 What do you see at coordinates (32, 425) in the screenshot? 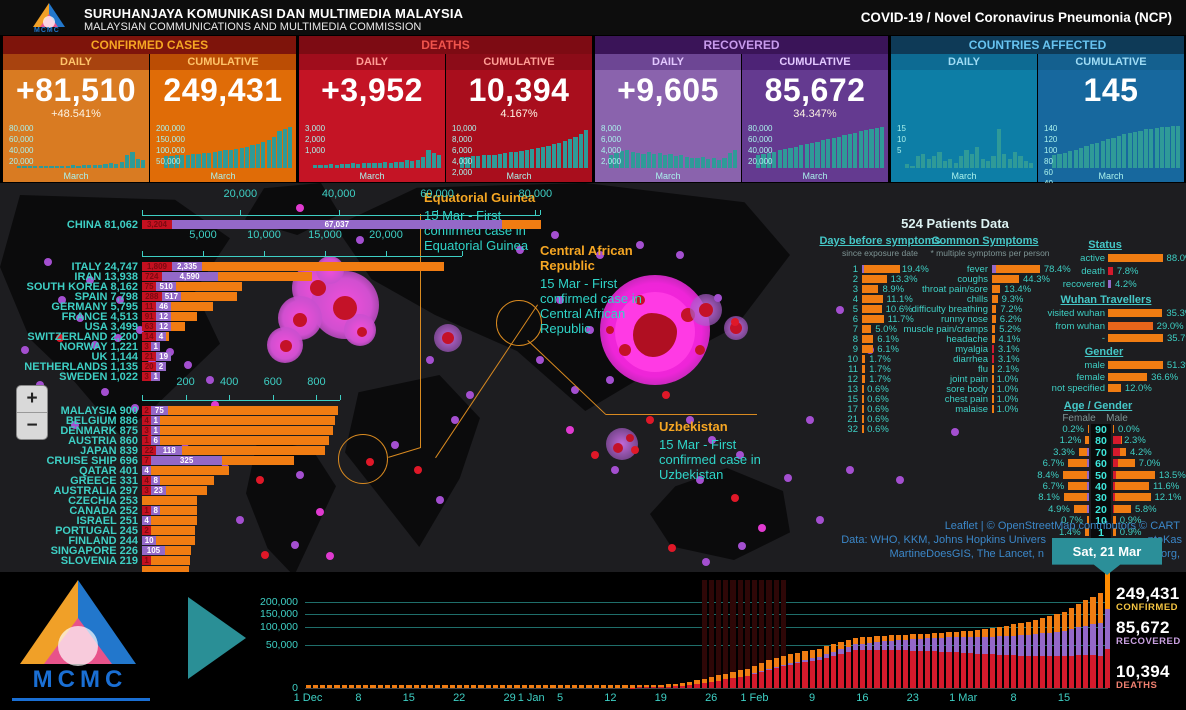
I see `zoom-out-button: −` at bounding box center [32, 425].